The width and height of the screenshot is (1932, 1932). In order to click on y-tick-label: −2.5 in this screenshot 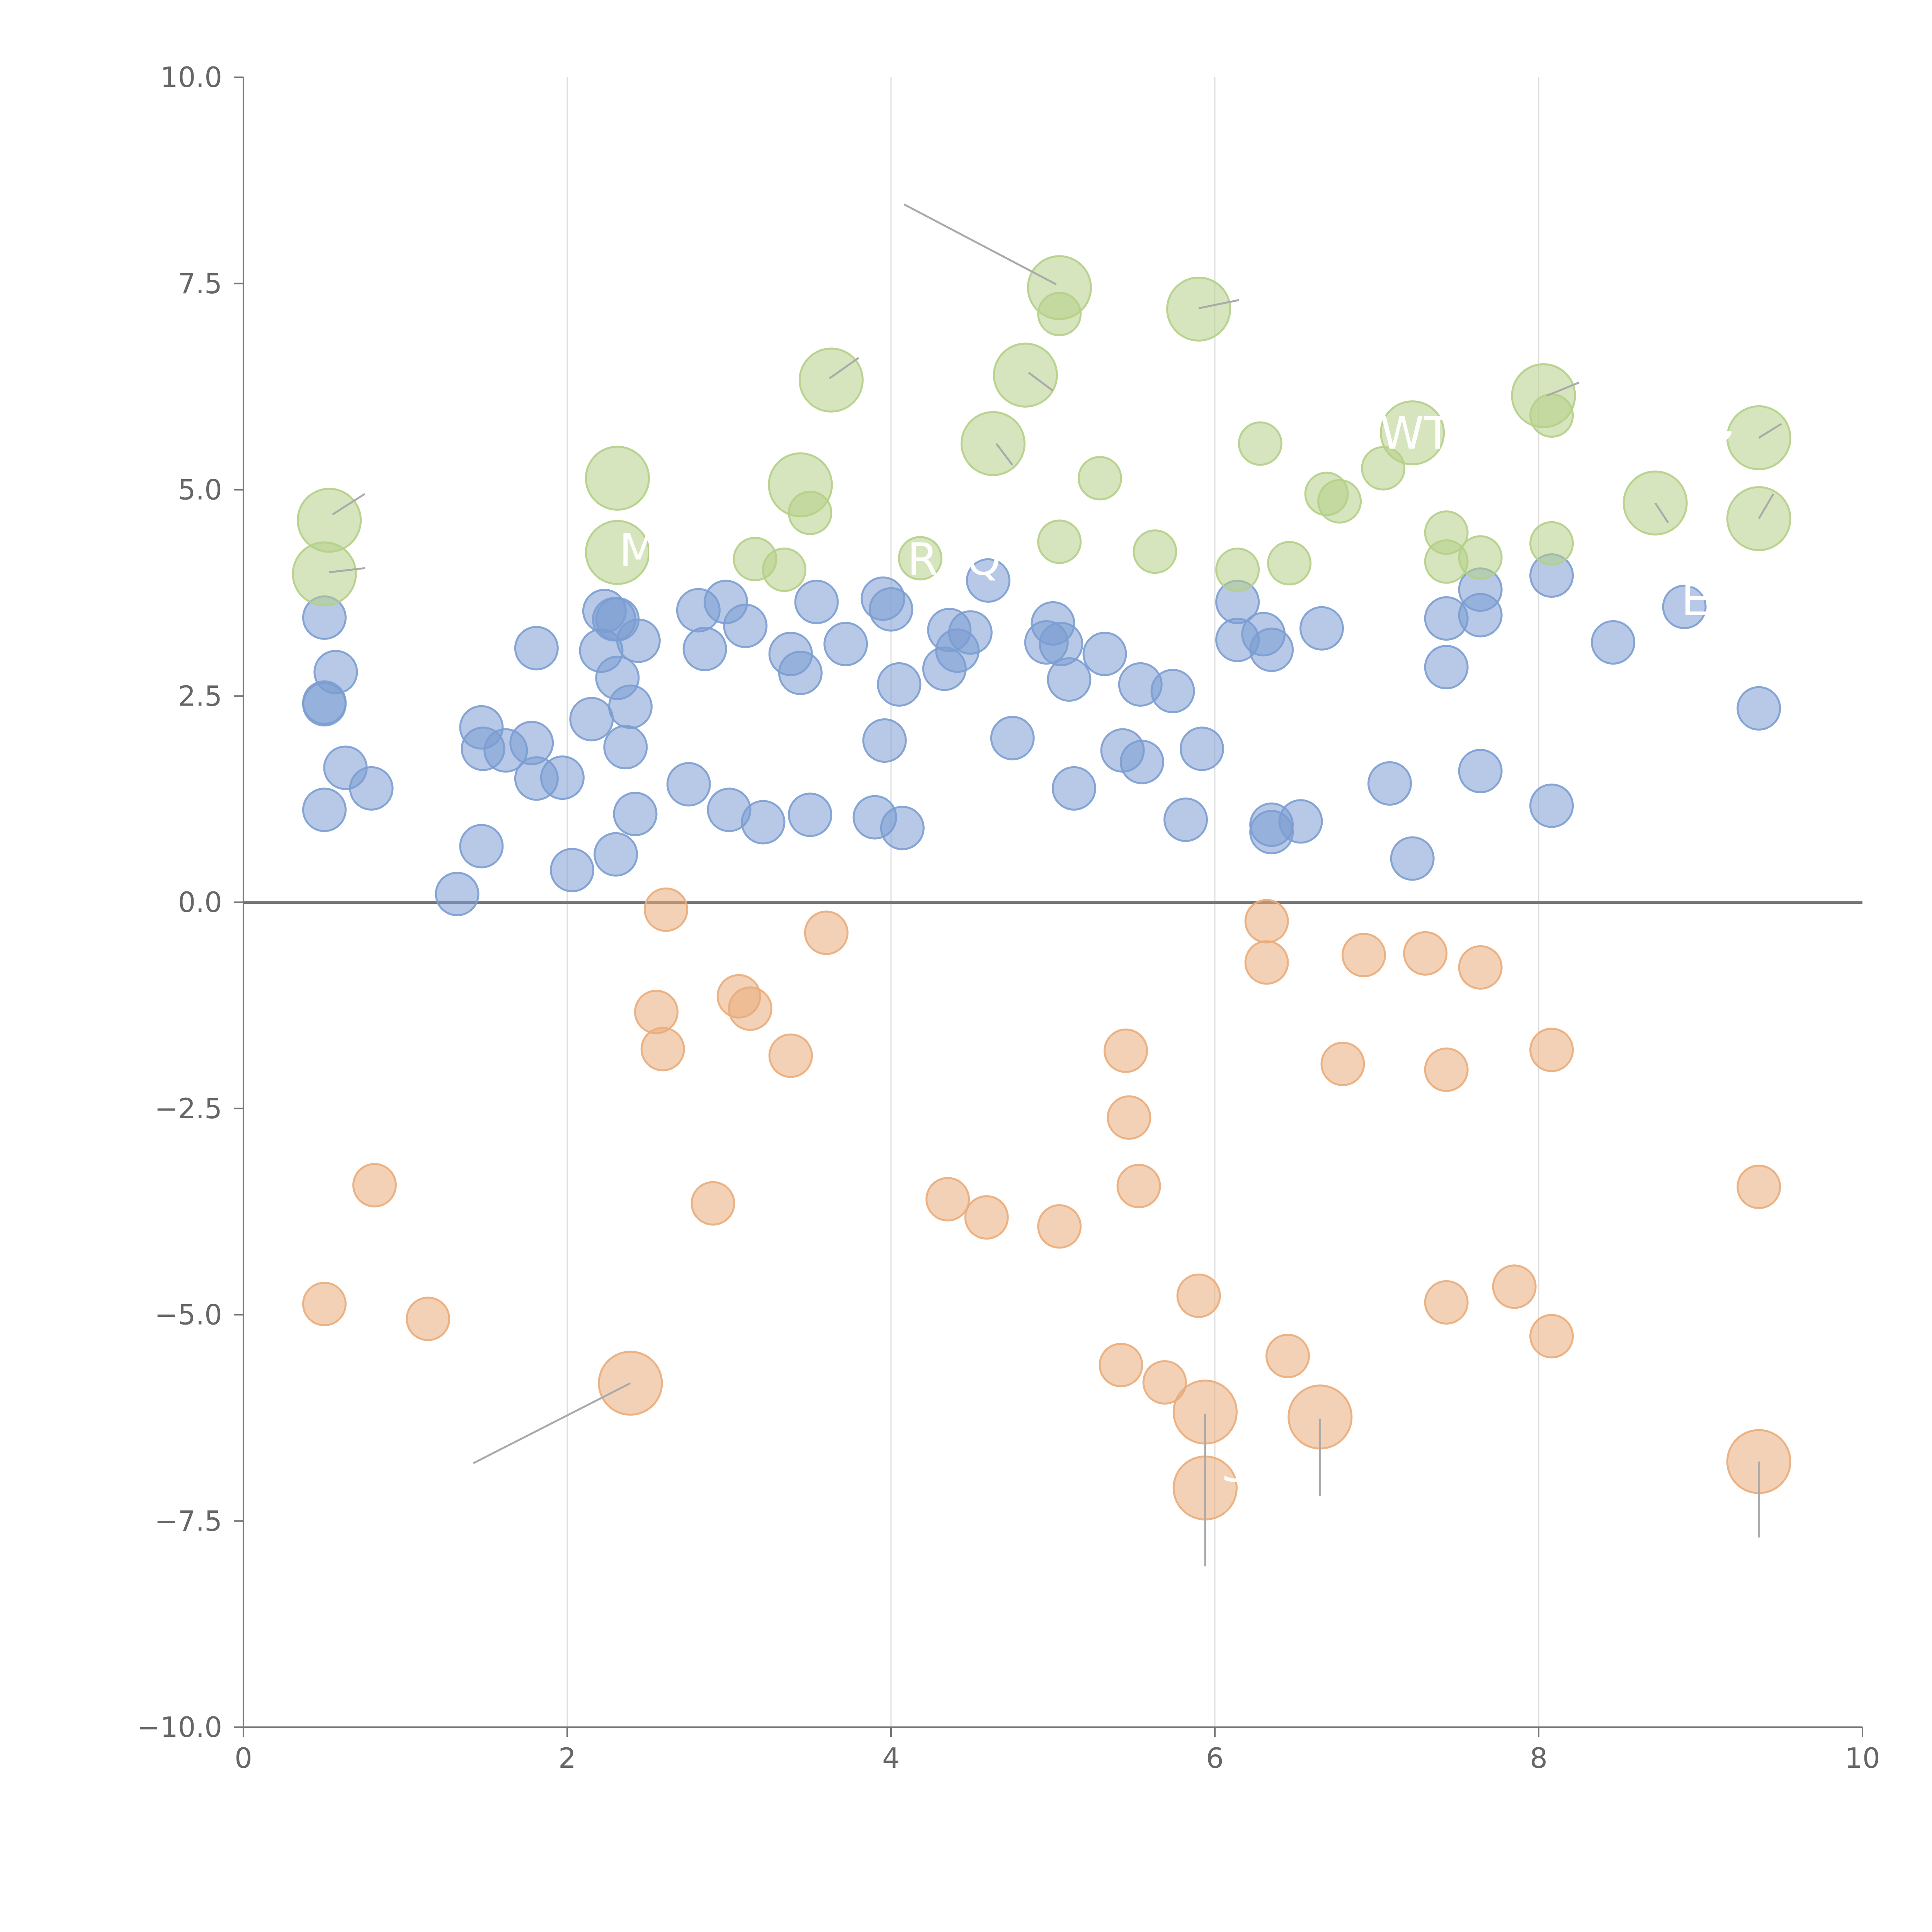, I will do `click(189, 1108)`.